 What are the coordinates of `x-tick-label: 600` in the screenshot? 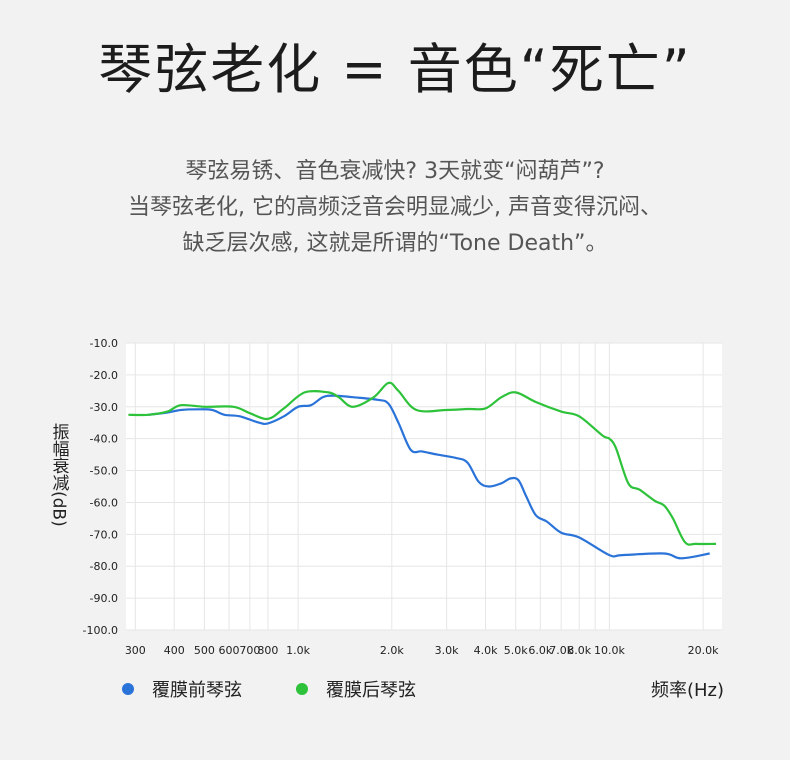 It's located at (229, 650).